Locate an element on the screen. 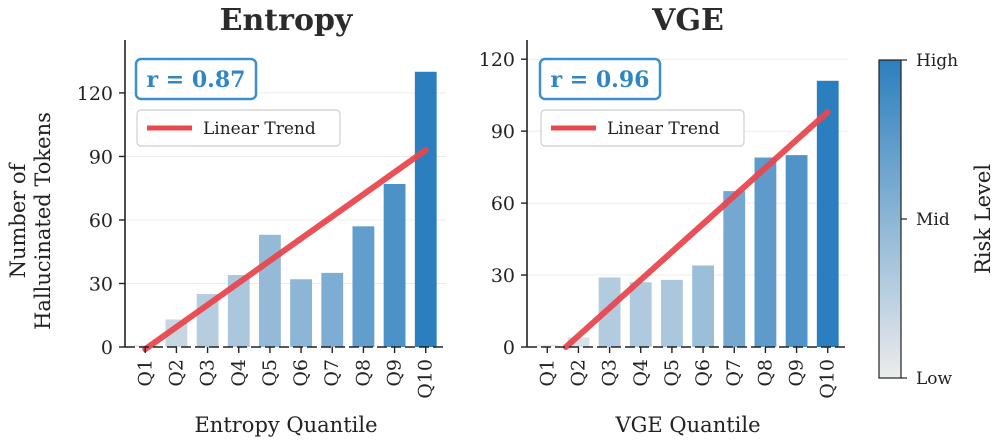 The image size is (997, 444). vge-bar-q3 is located at coordinates (609, 312).